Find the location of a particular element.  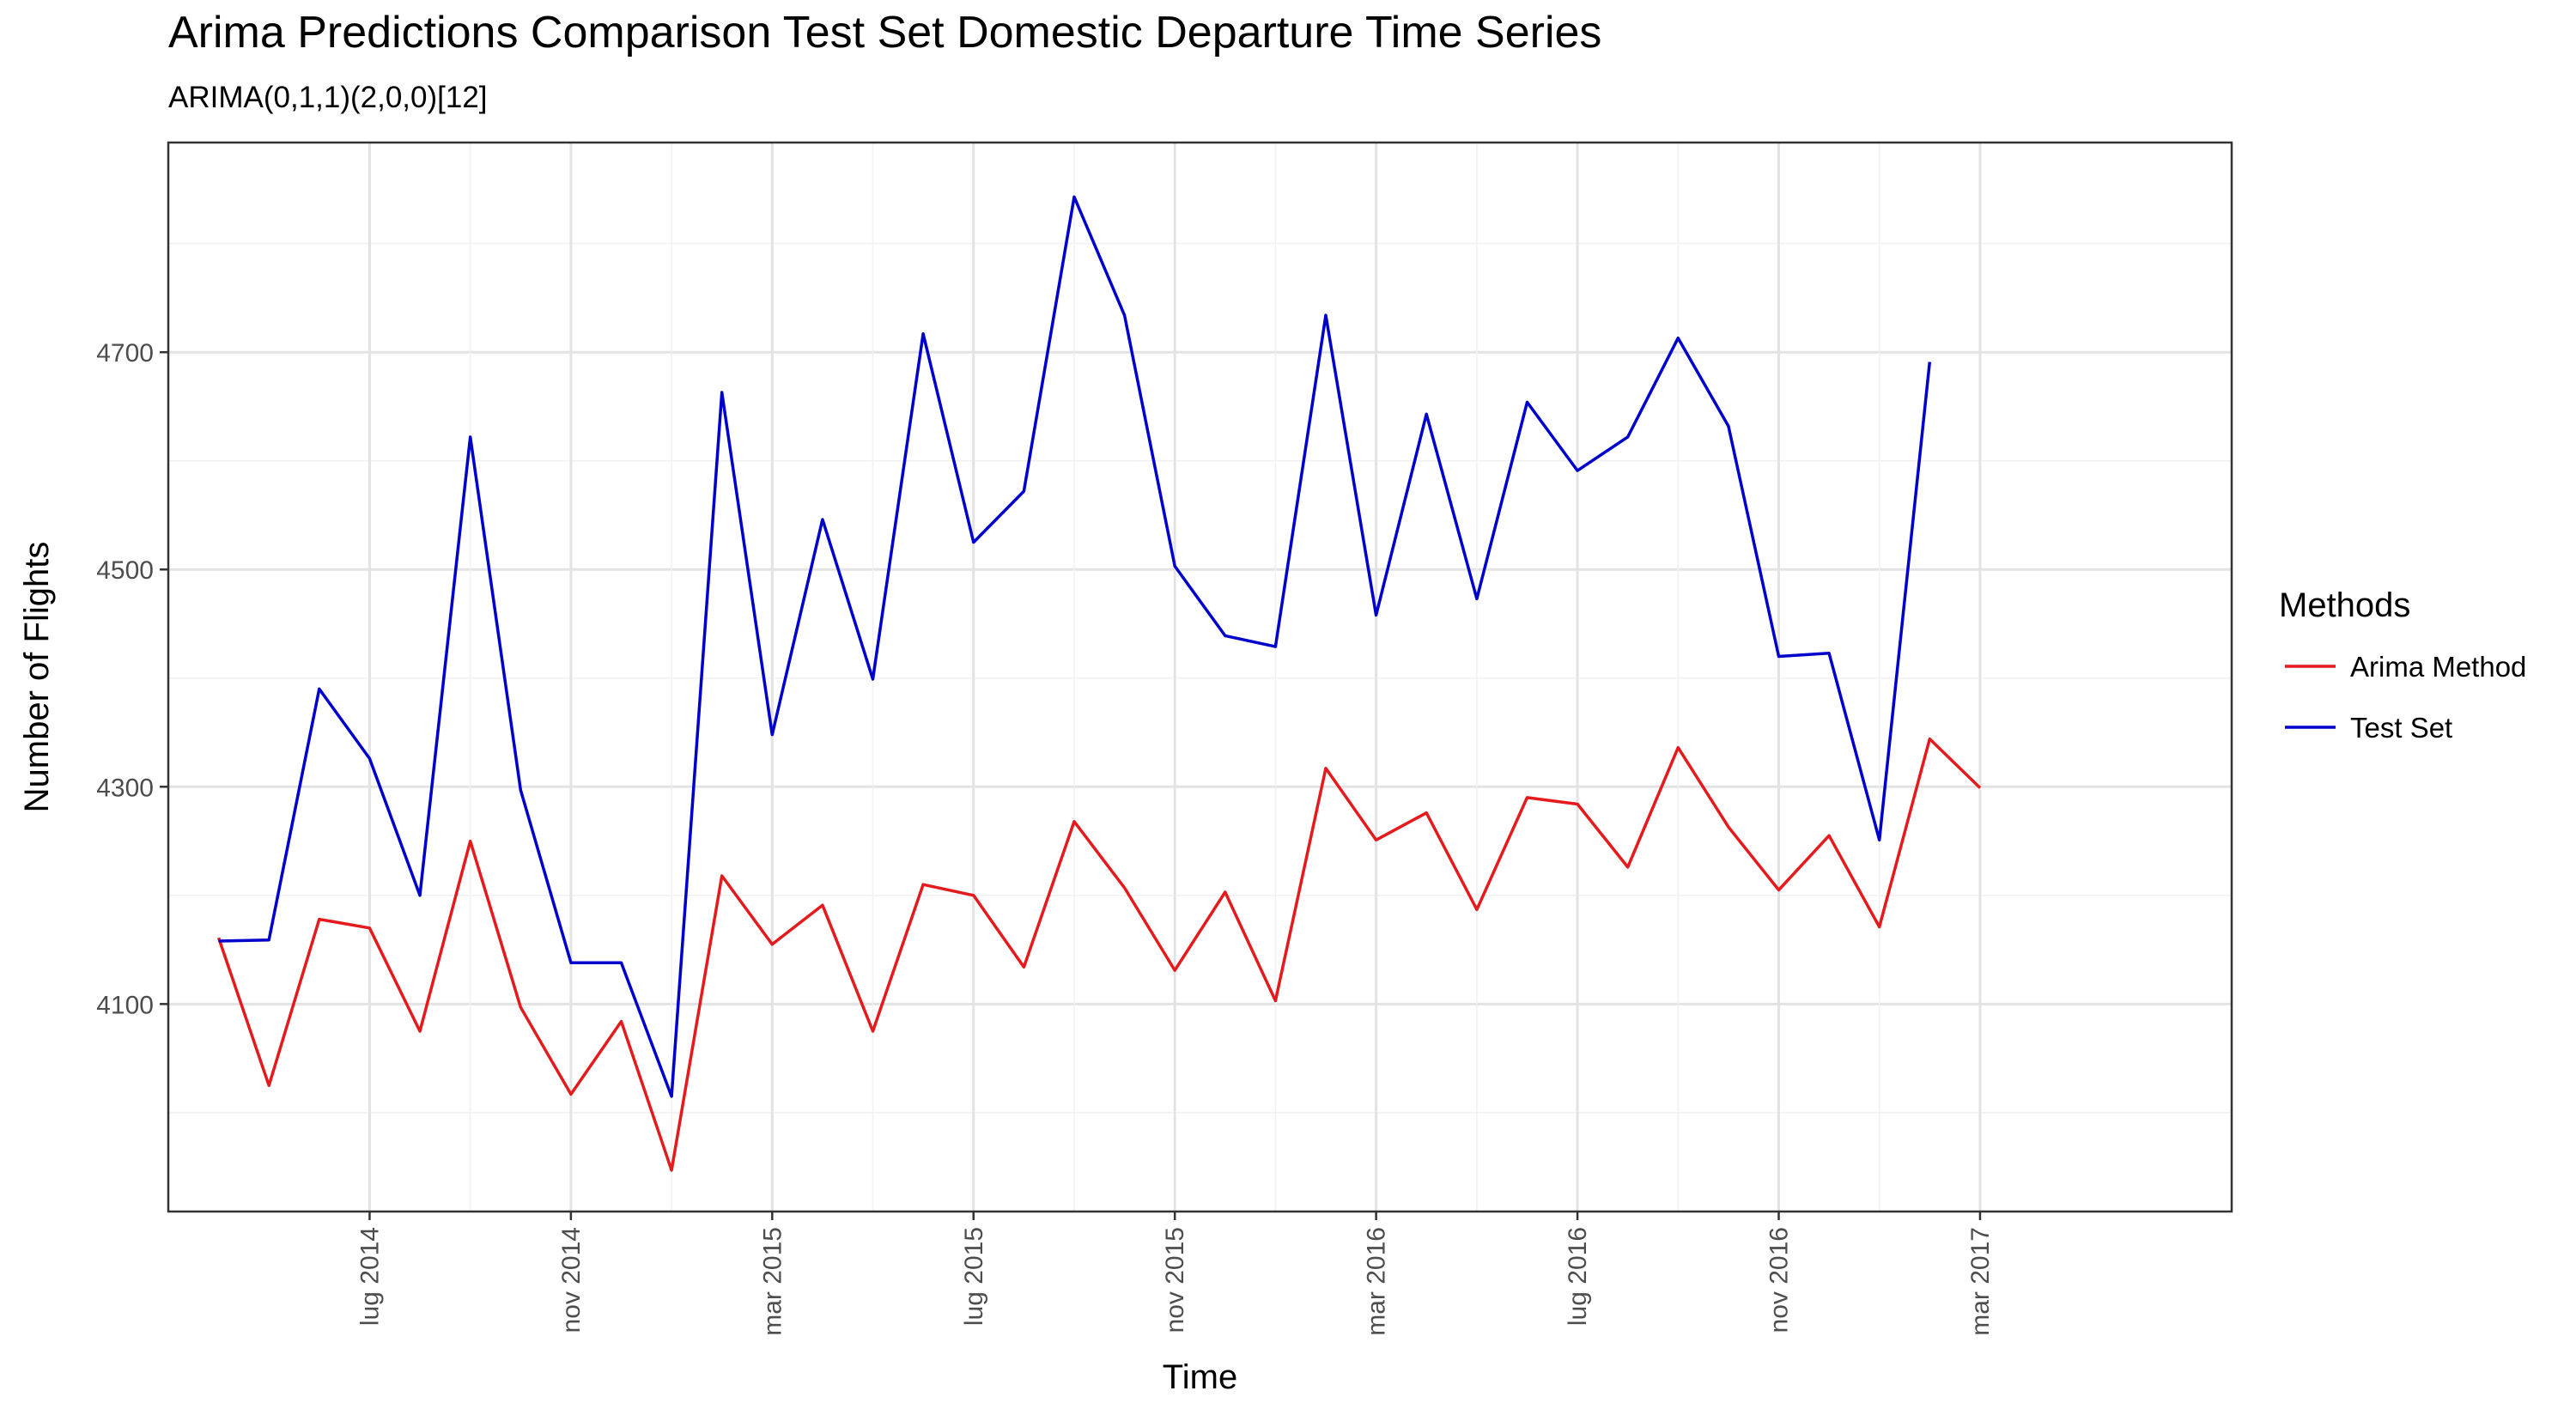

y-tick-label: 4100 is located at coordinates (125, 1005).